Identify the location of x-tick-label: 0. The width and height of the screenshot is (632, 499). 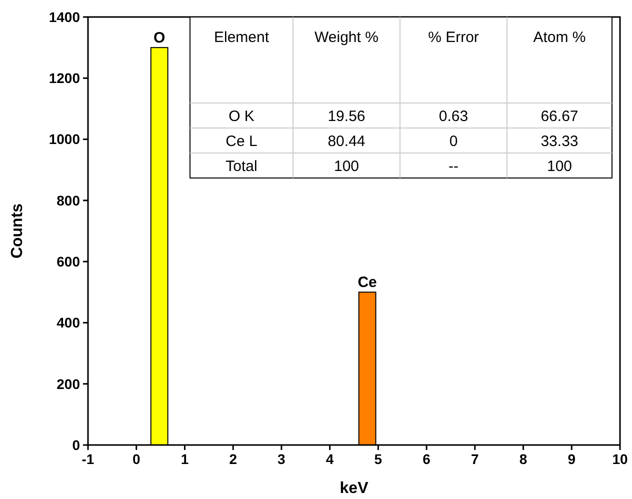
(136, 459).